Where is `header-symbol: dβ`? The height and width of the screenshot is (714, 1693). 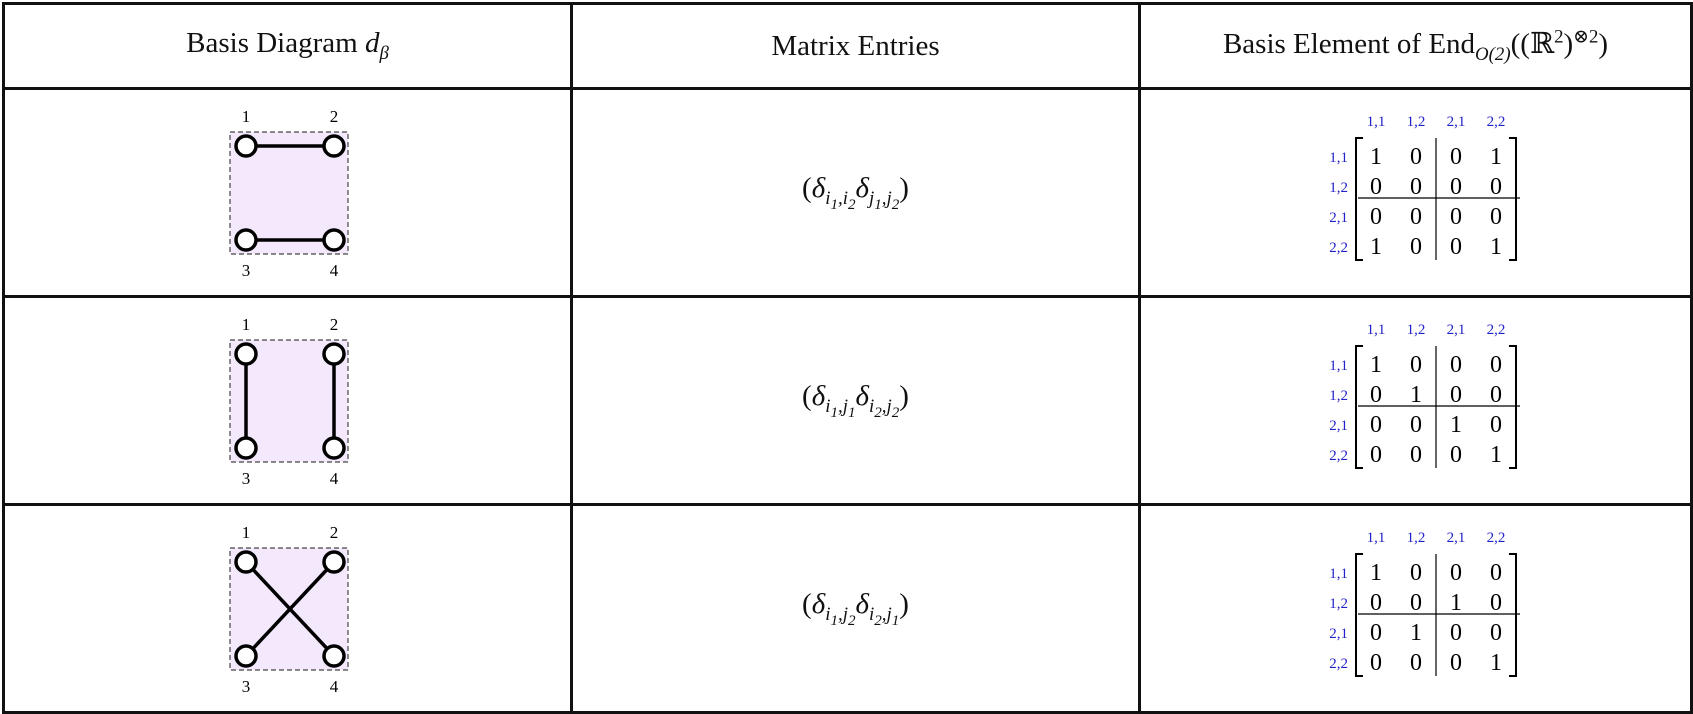
header-symbol: dβ is located at coordinates (376, 45).